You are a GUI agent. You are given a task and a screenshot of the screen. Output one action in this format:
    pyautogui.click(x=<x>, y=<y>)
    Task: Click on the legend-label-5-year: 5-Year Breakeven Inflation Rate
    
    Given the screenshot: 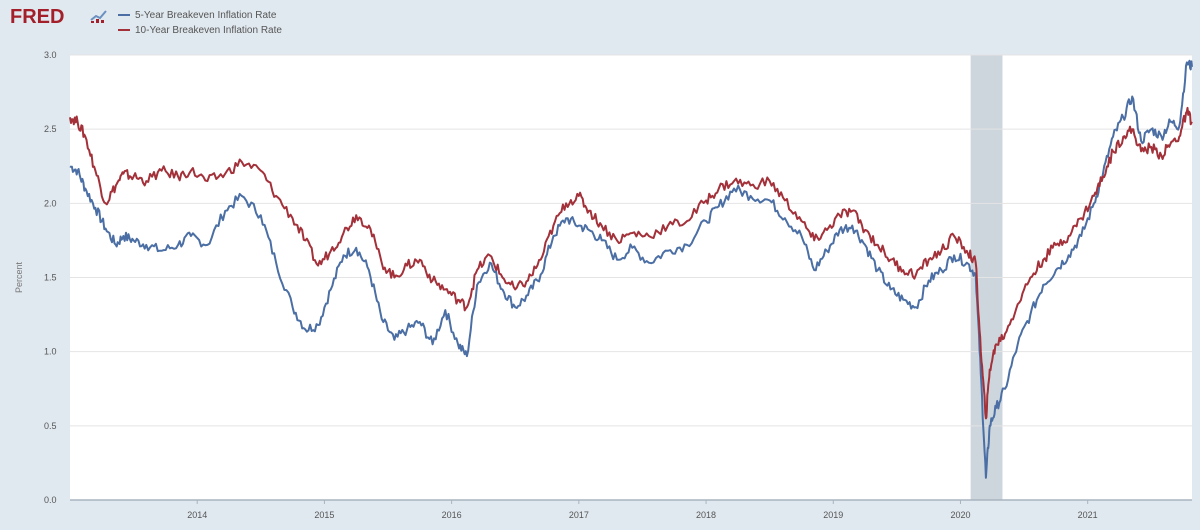 What is the action you would take?
    pyautogui.click(x=206, y=15)
    